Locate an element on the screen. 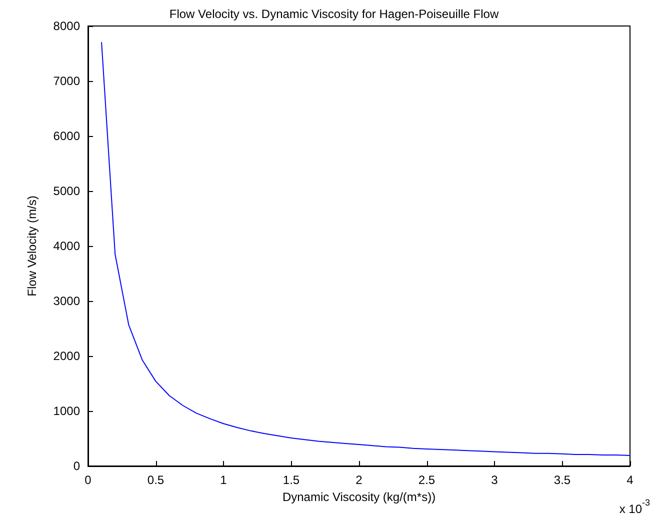  y-tick-label: 5000 is located at coordinates (66, 191).